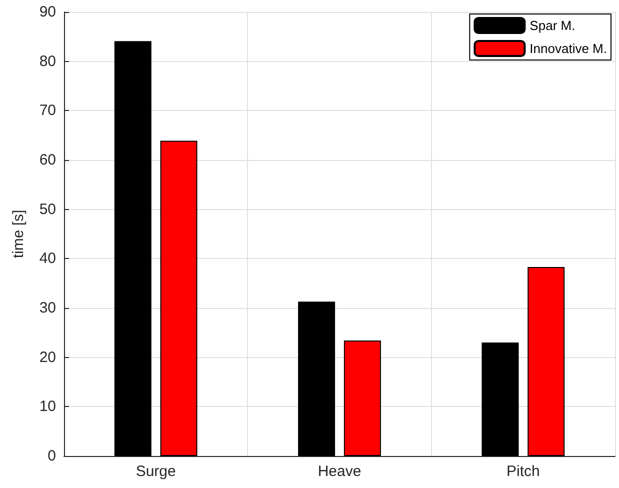 The height and width of the screenshot is (488, 619). What do you see at coordinates (47, 61) in the screenshot?
I see `y-tick-label: 80` at bounding box center [47, 61].